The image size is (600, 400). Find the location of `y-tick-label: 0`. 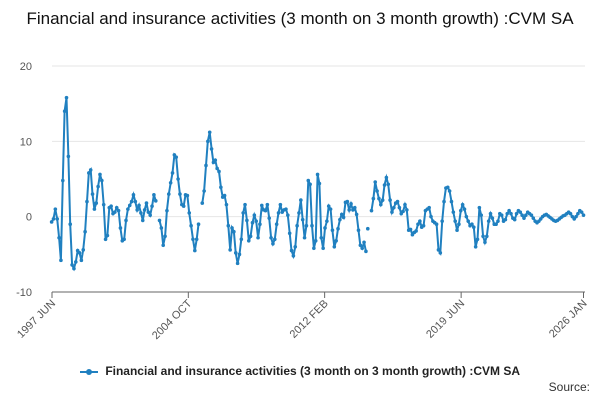

y-tick-label: 0 is located at coordinates (29, 218).